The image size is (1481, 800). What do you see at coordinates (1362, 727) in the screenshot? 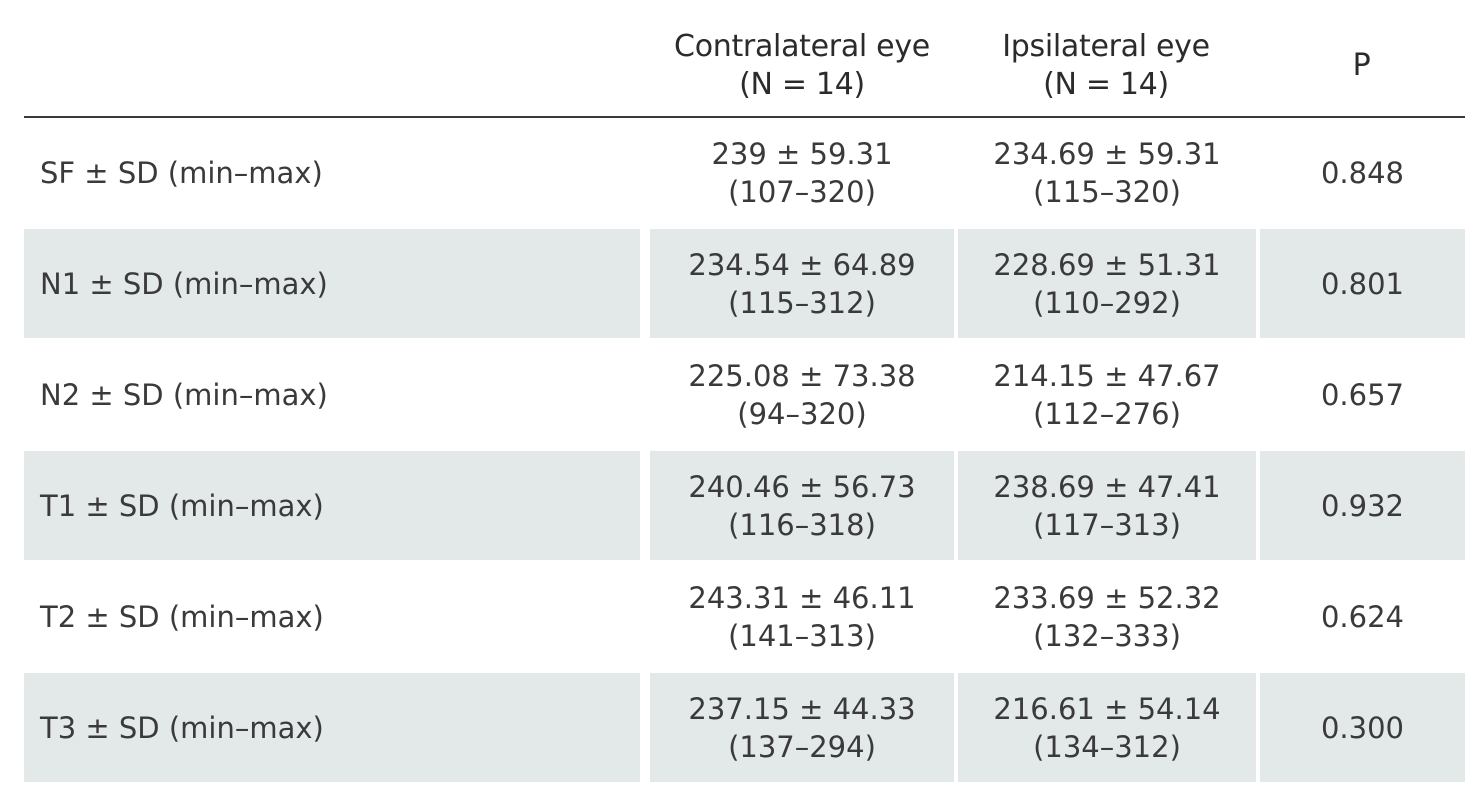
I see `cell-p-value: 0.300` at bounding box center [1362, 727].